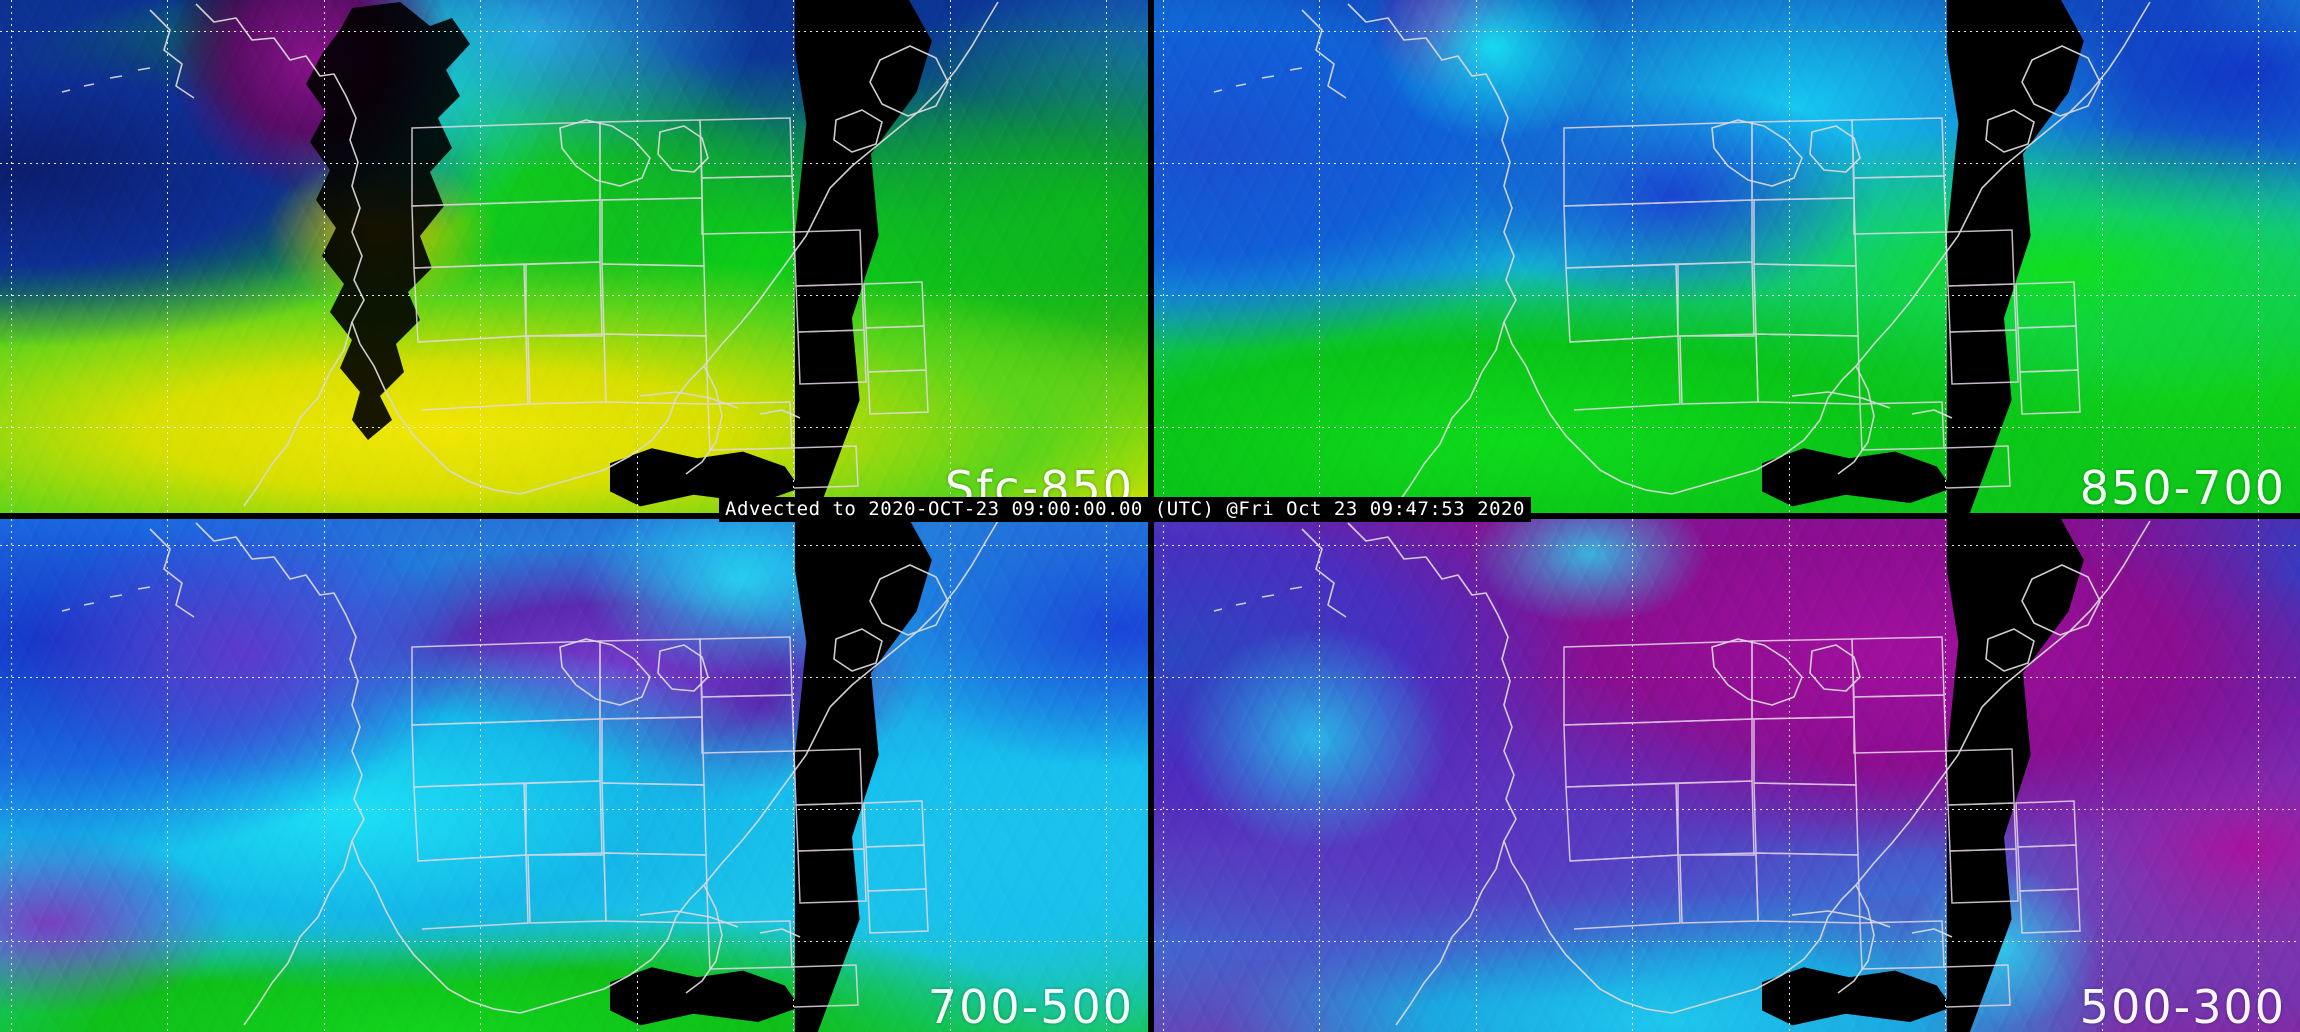 This screenshot has width=2300, height=1032. I want to click on panel-label-500-300: 500-300, so click(2182, 1006).